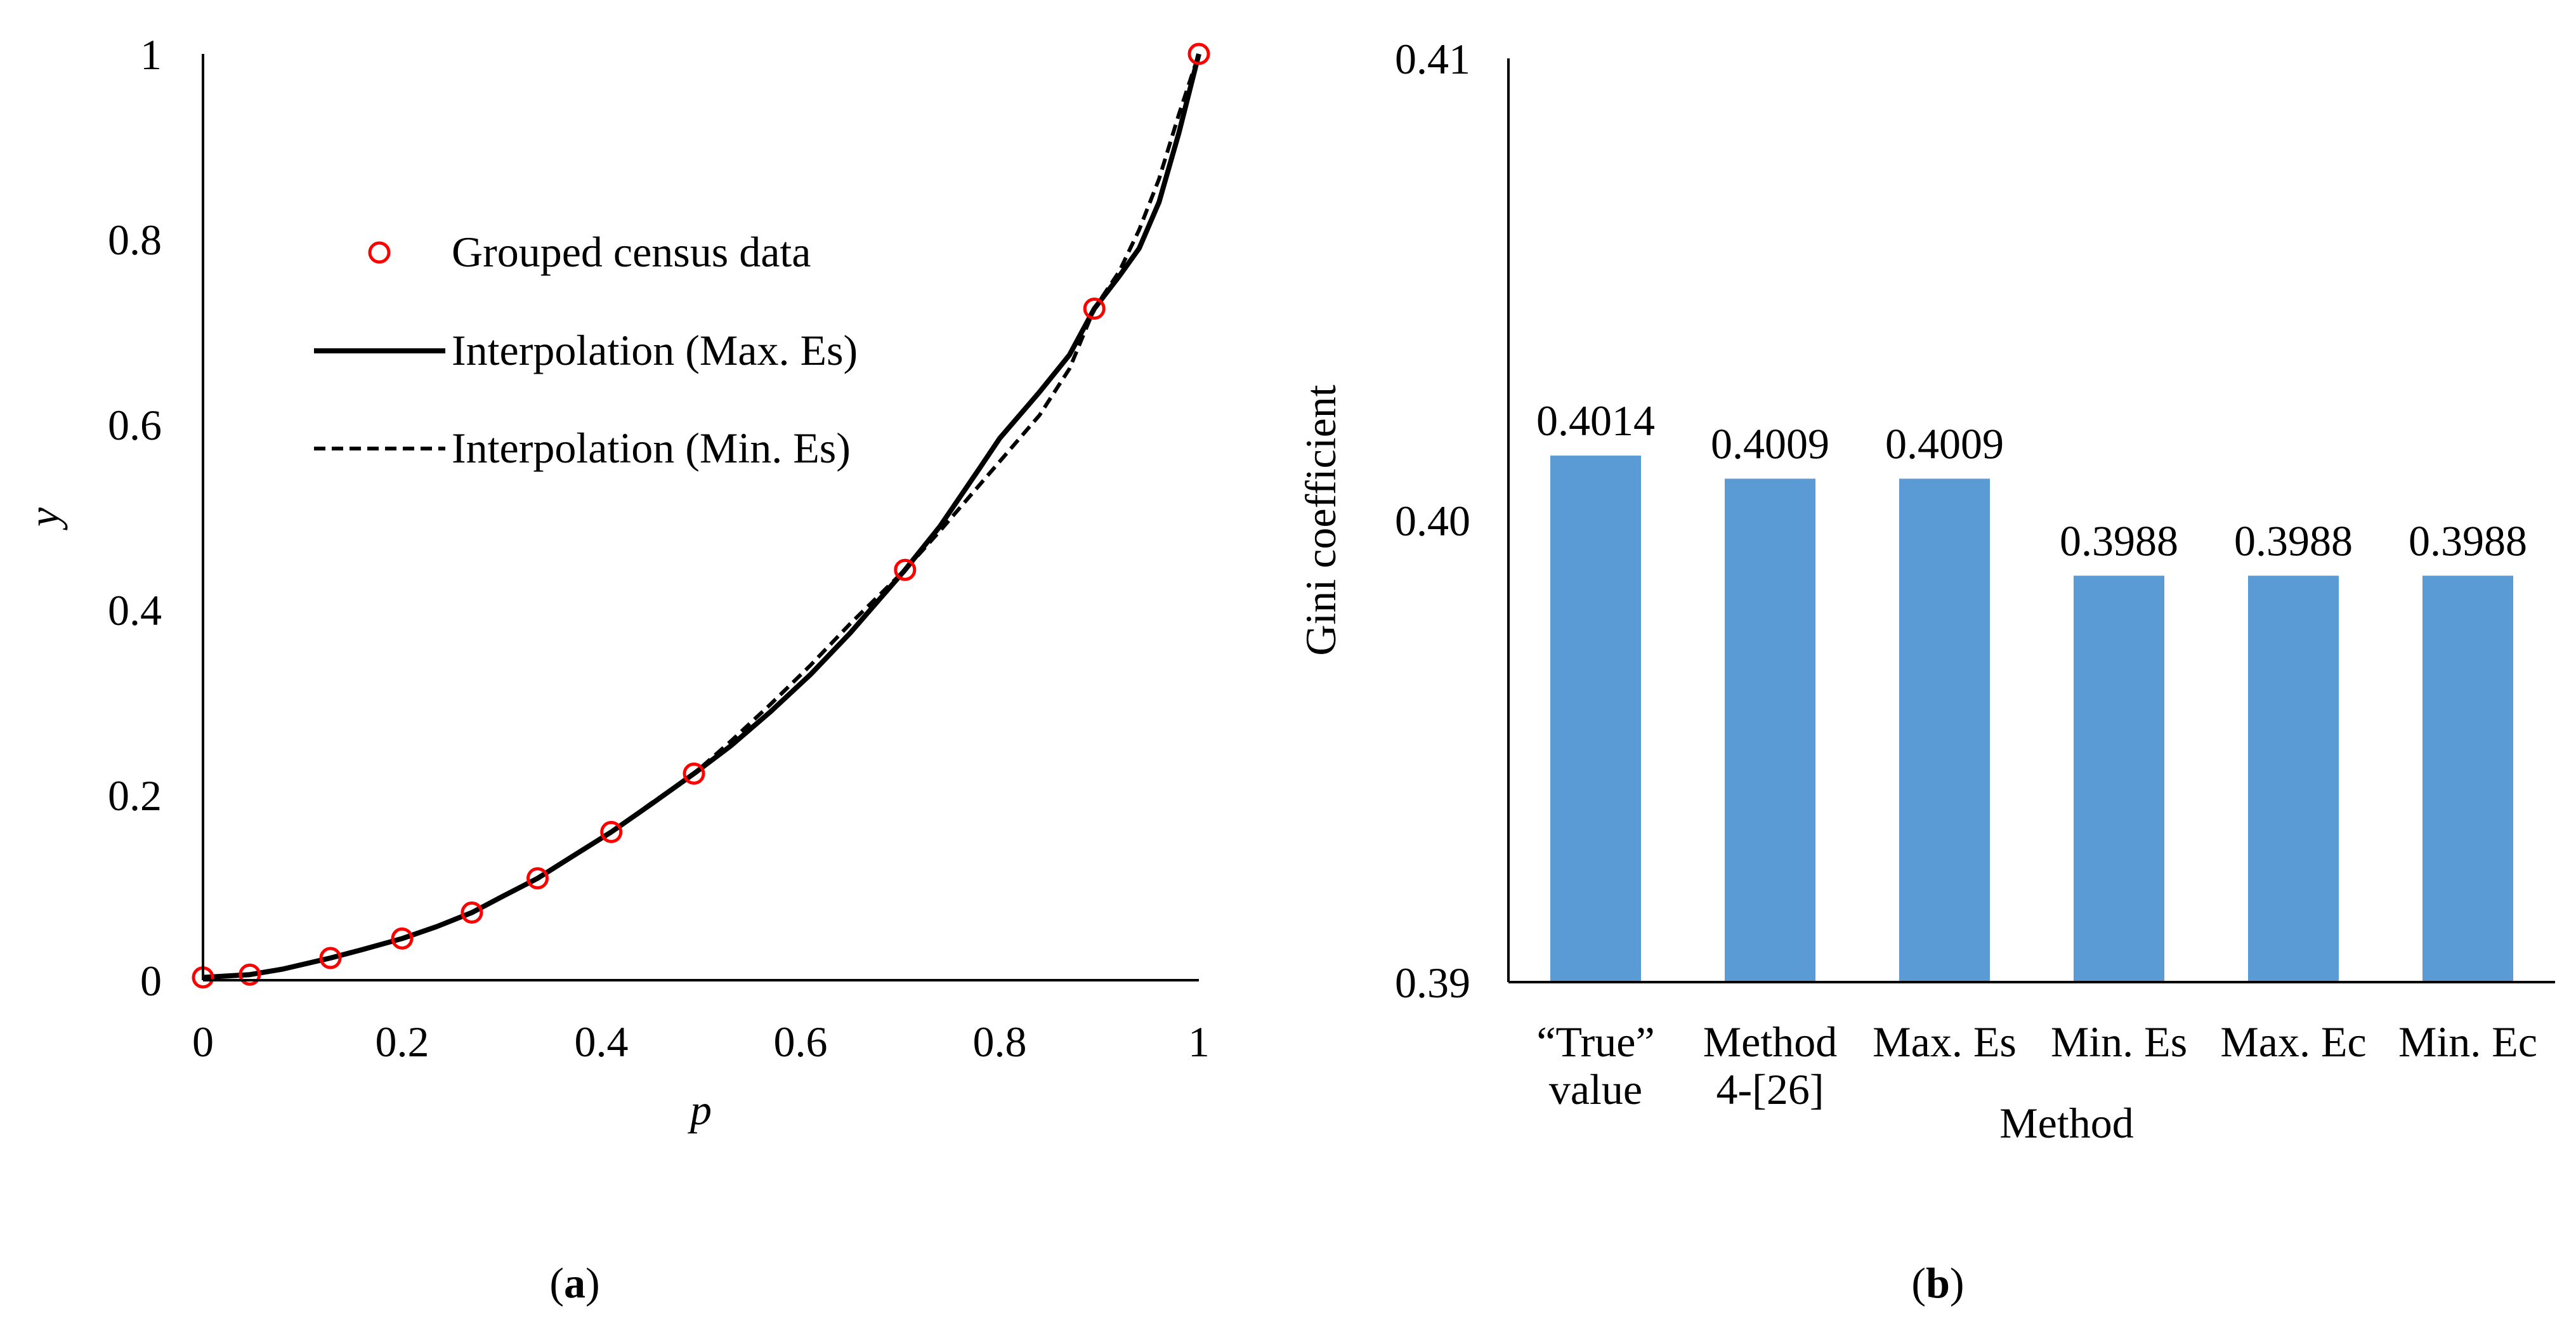 The height and width of the screenshot is (1319, 2576). What do you see at coordinates (1199, 1042) in the screenshot?
I see `x-tick-label: 1` at bounding box center [1199, 1042].